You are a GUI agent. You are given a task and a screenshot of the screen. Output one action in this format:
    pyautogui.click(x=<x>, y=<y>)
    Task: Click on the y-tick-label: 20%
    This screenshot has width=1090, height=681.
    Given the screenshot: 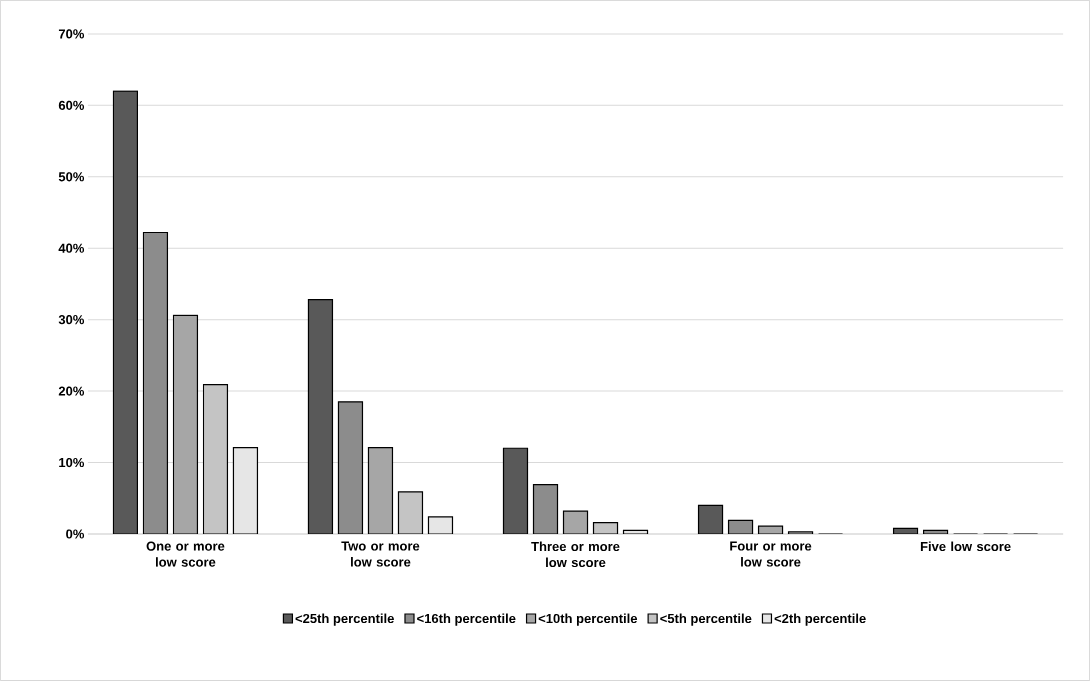 What is the action you would take?
    pyautogui.click(x=71, y=391)
    